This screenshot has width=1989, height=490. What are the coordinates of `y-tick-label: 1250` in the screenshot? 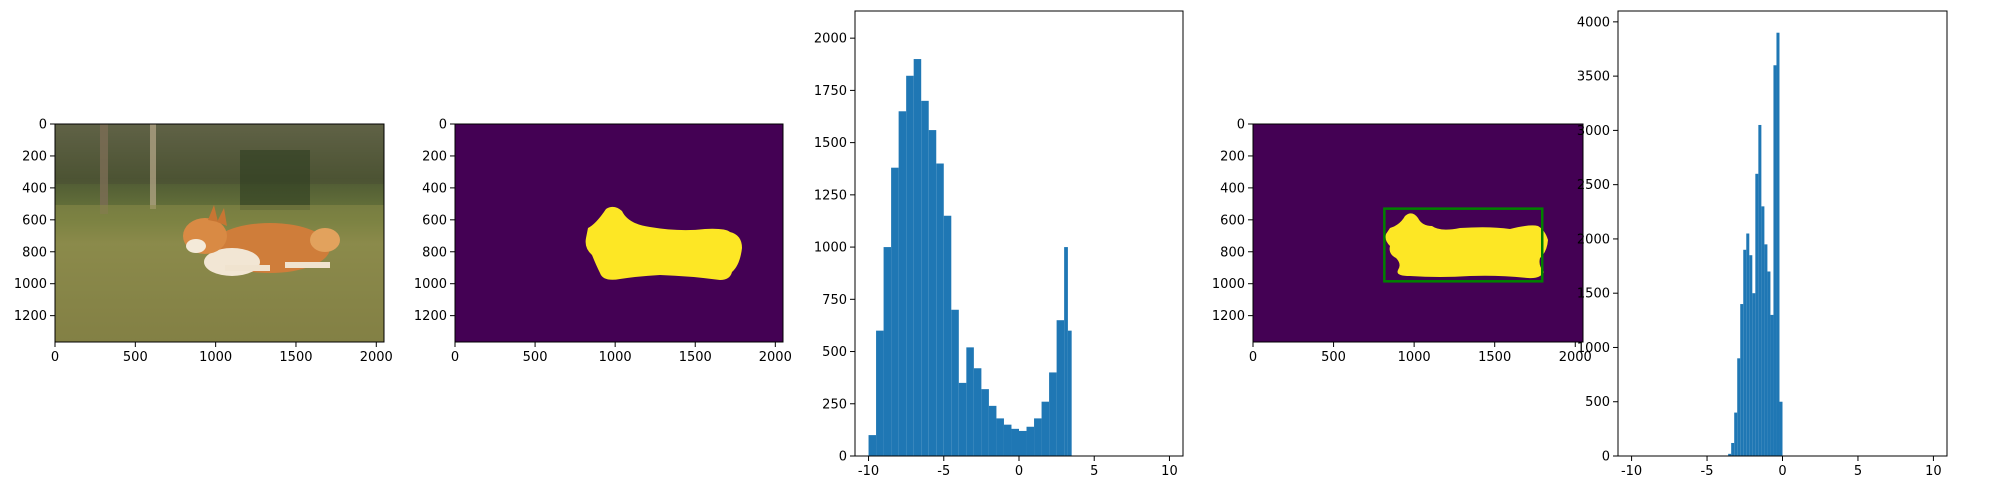 It's located at (830, 195).